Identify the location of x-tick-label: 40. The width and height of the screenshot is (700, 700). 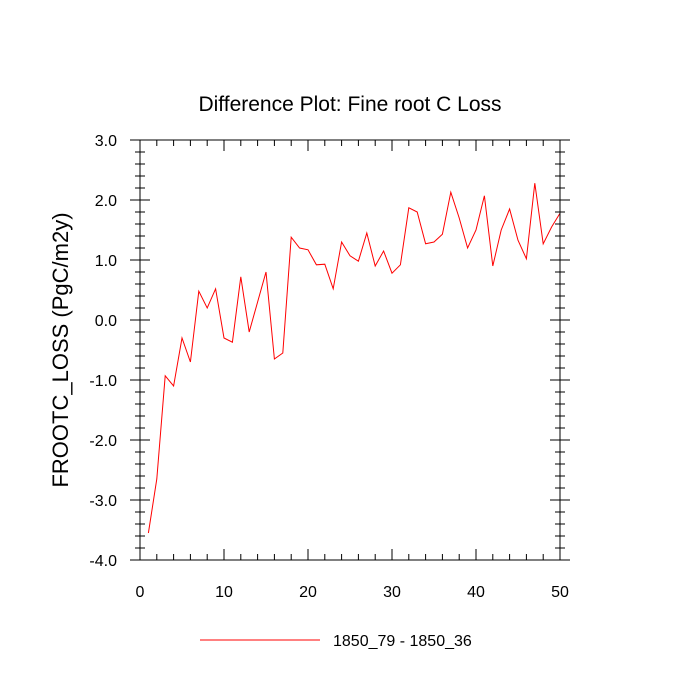
(476, 592).